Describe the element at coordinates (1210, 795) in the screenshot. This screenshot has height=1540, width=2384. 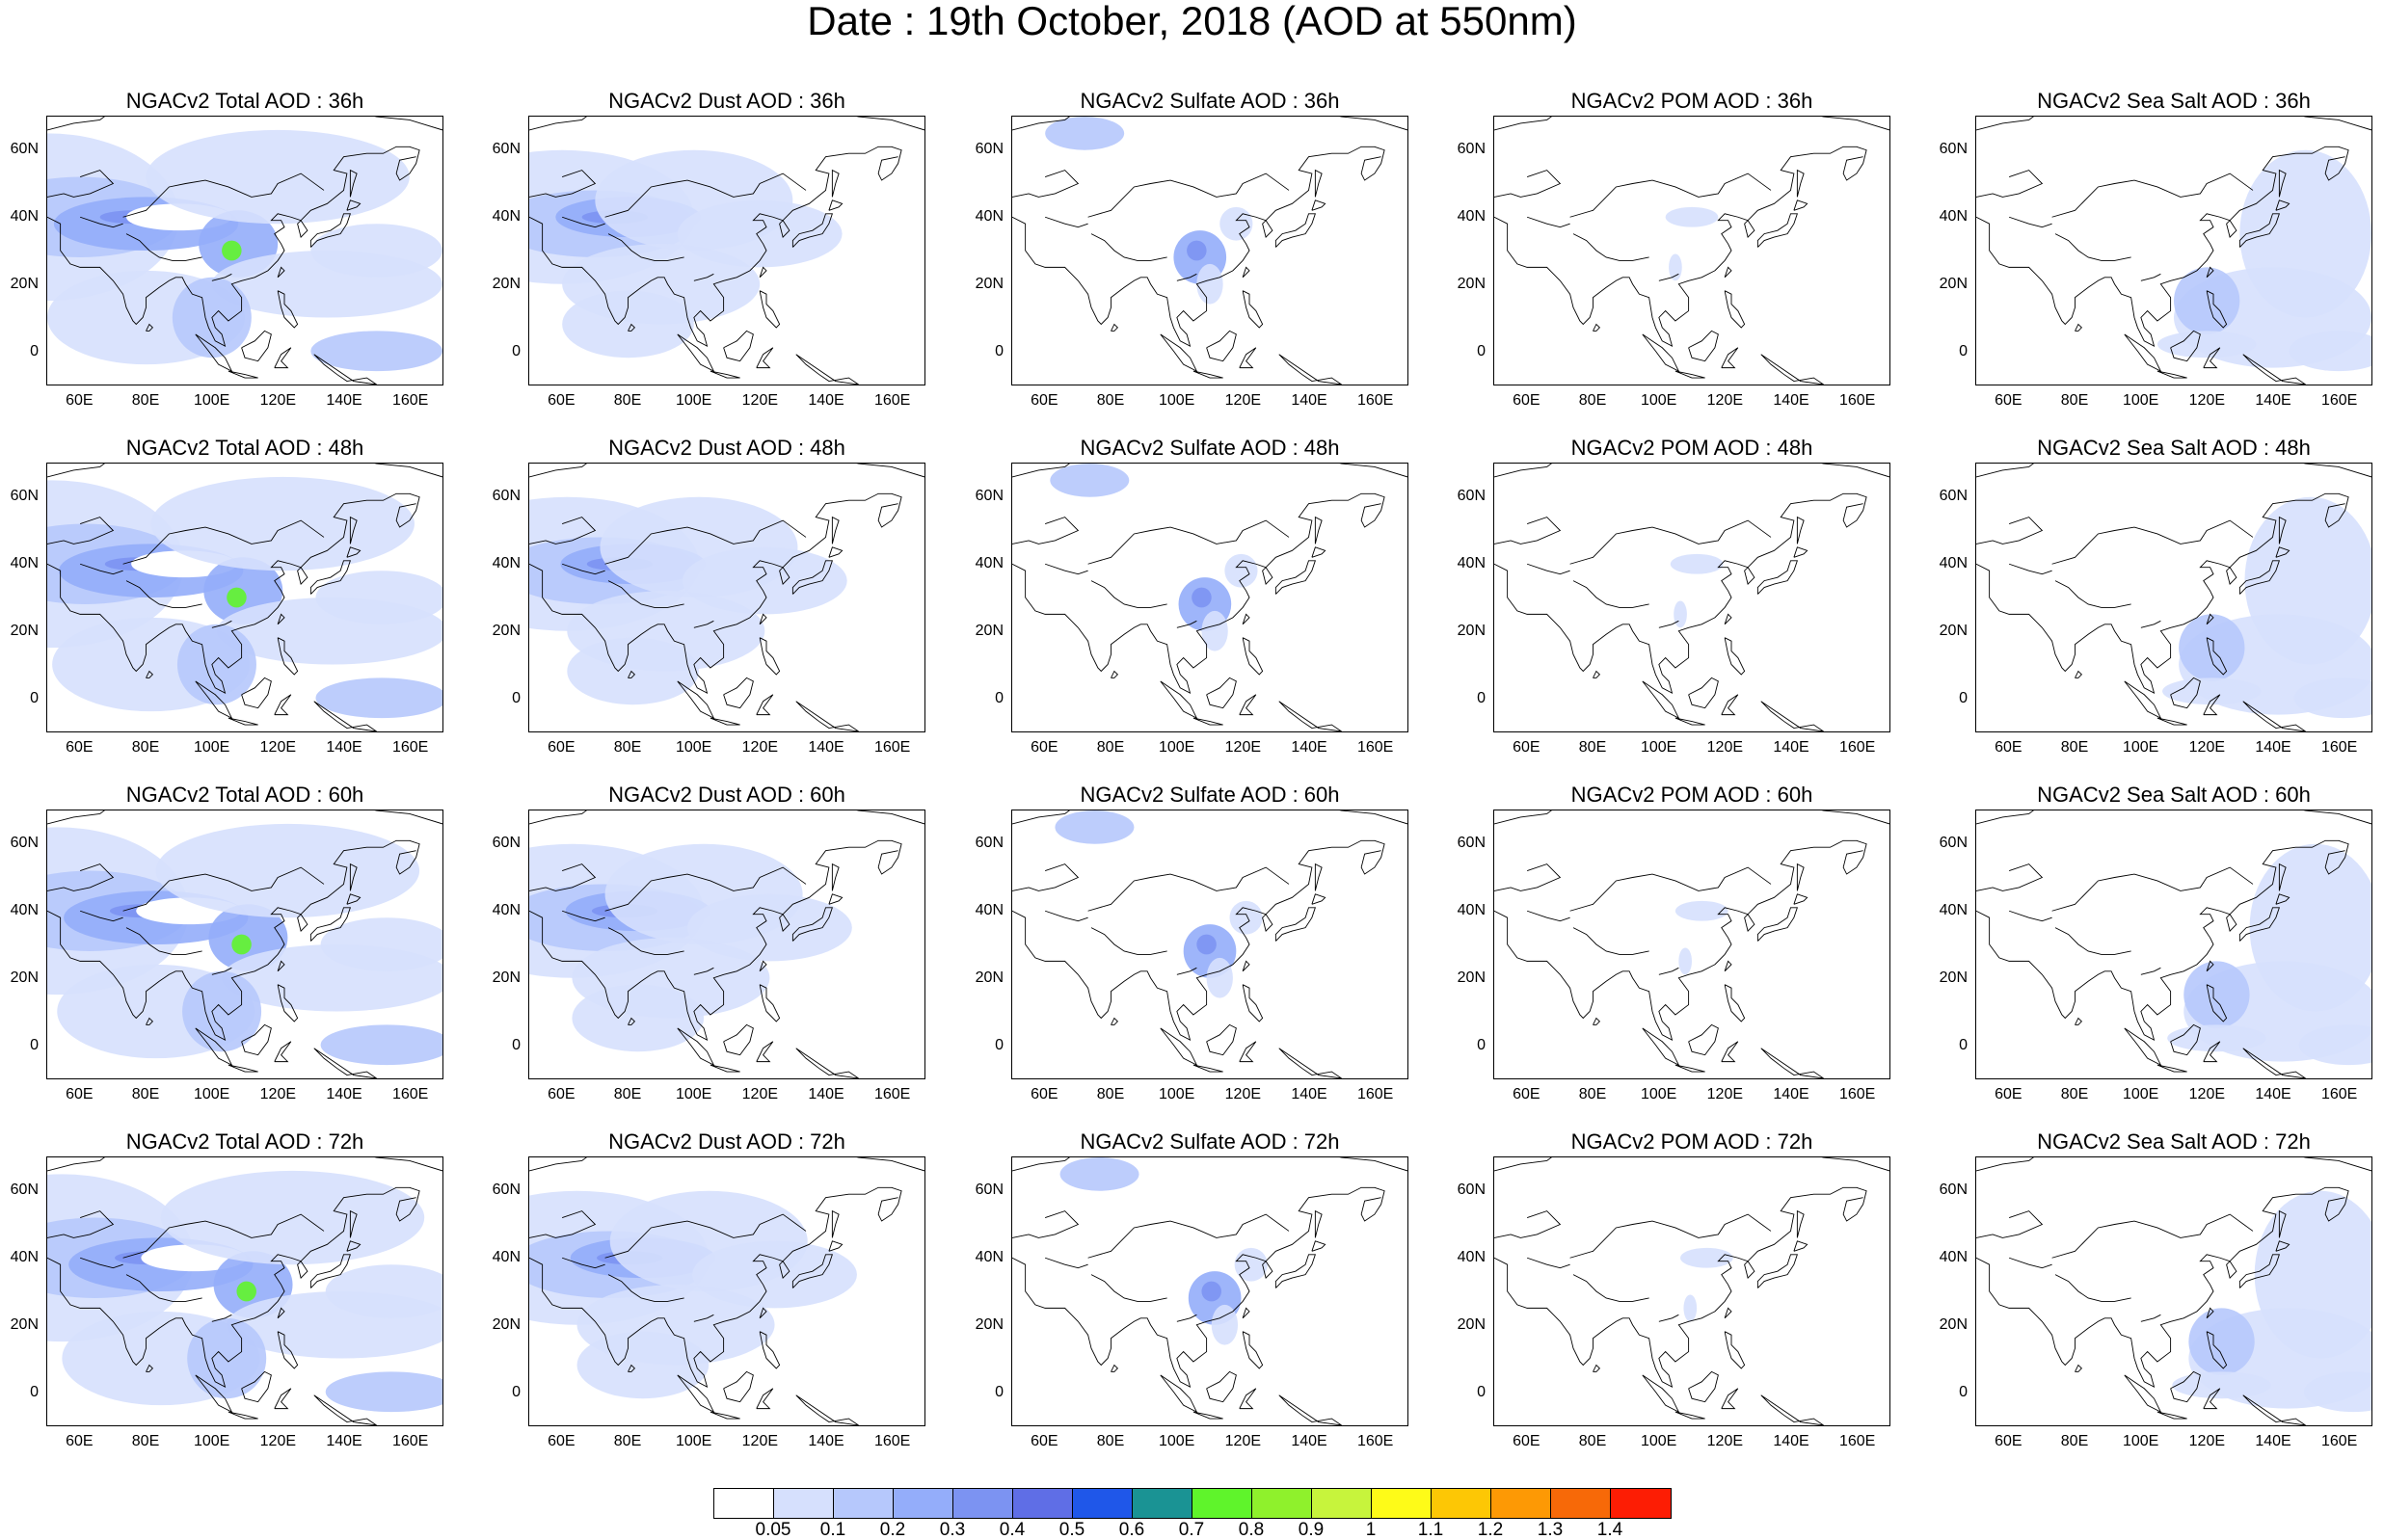
I see `panel-title: NGACv2 Sulfate AOD : 60h` at that location.